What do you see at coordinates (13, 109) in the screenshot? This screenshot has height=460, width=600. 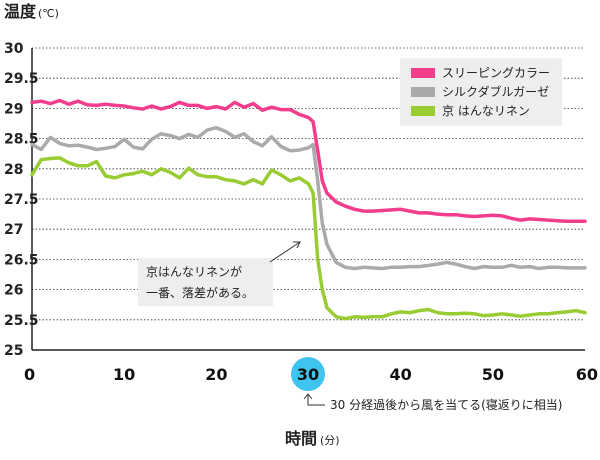 I see `y-tick-label: 29` at bounding box center [13, 109].